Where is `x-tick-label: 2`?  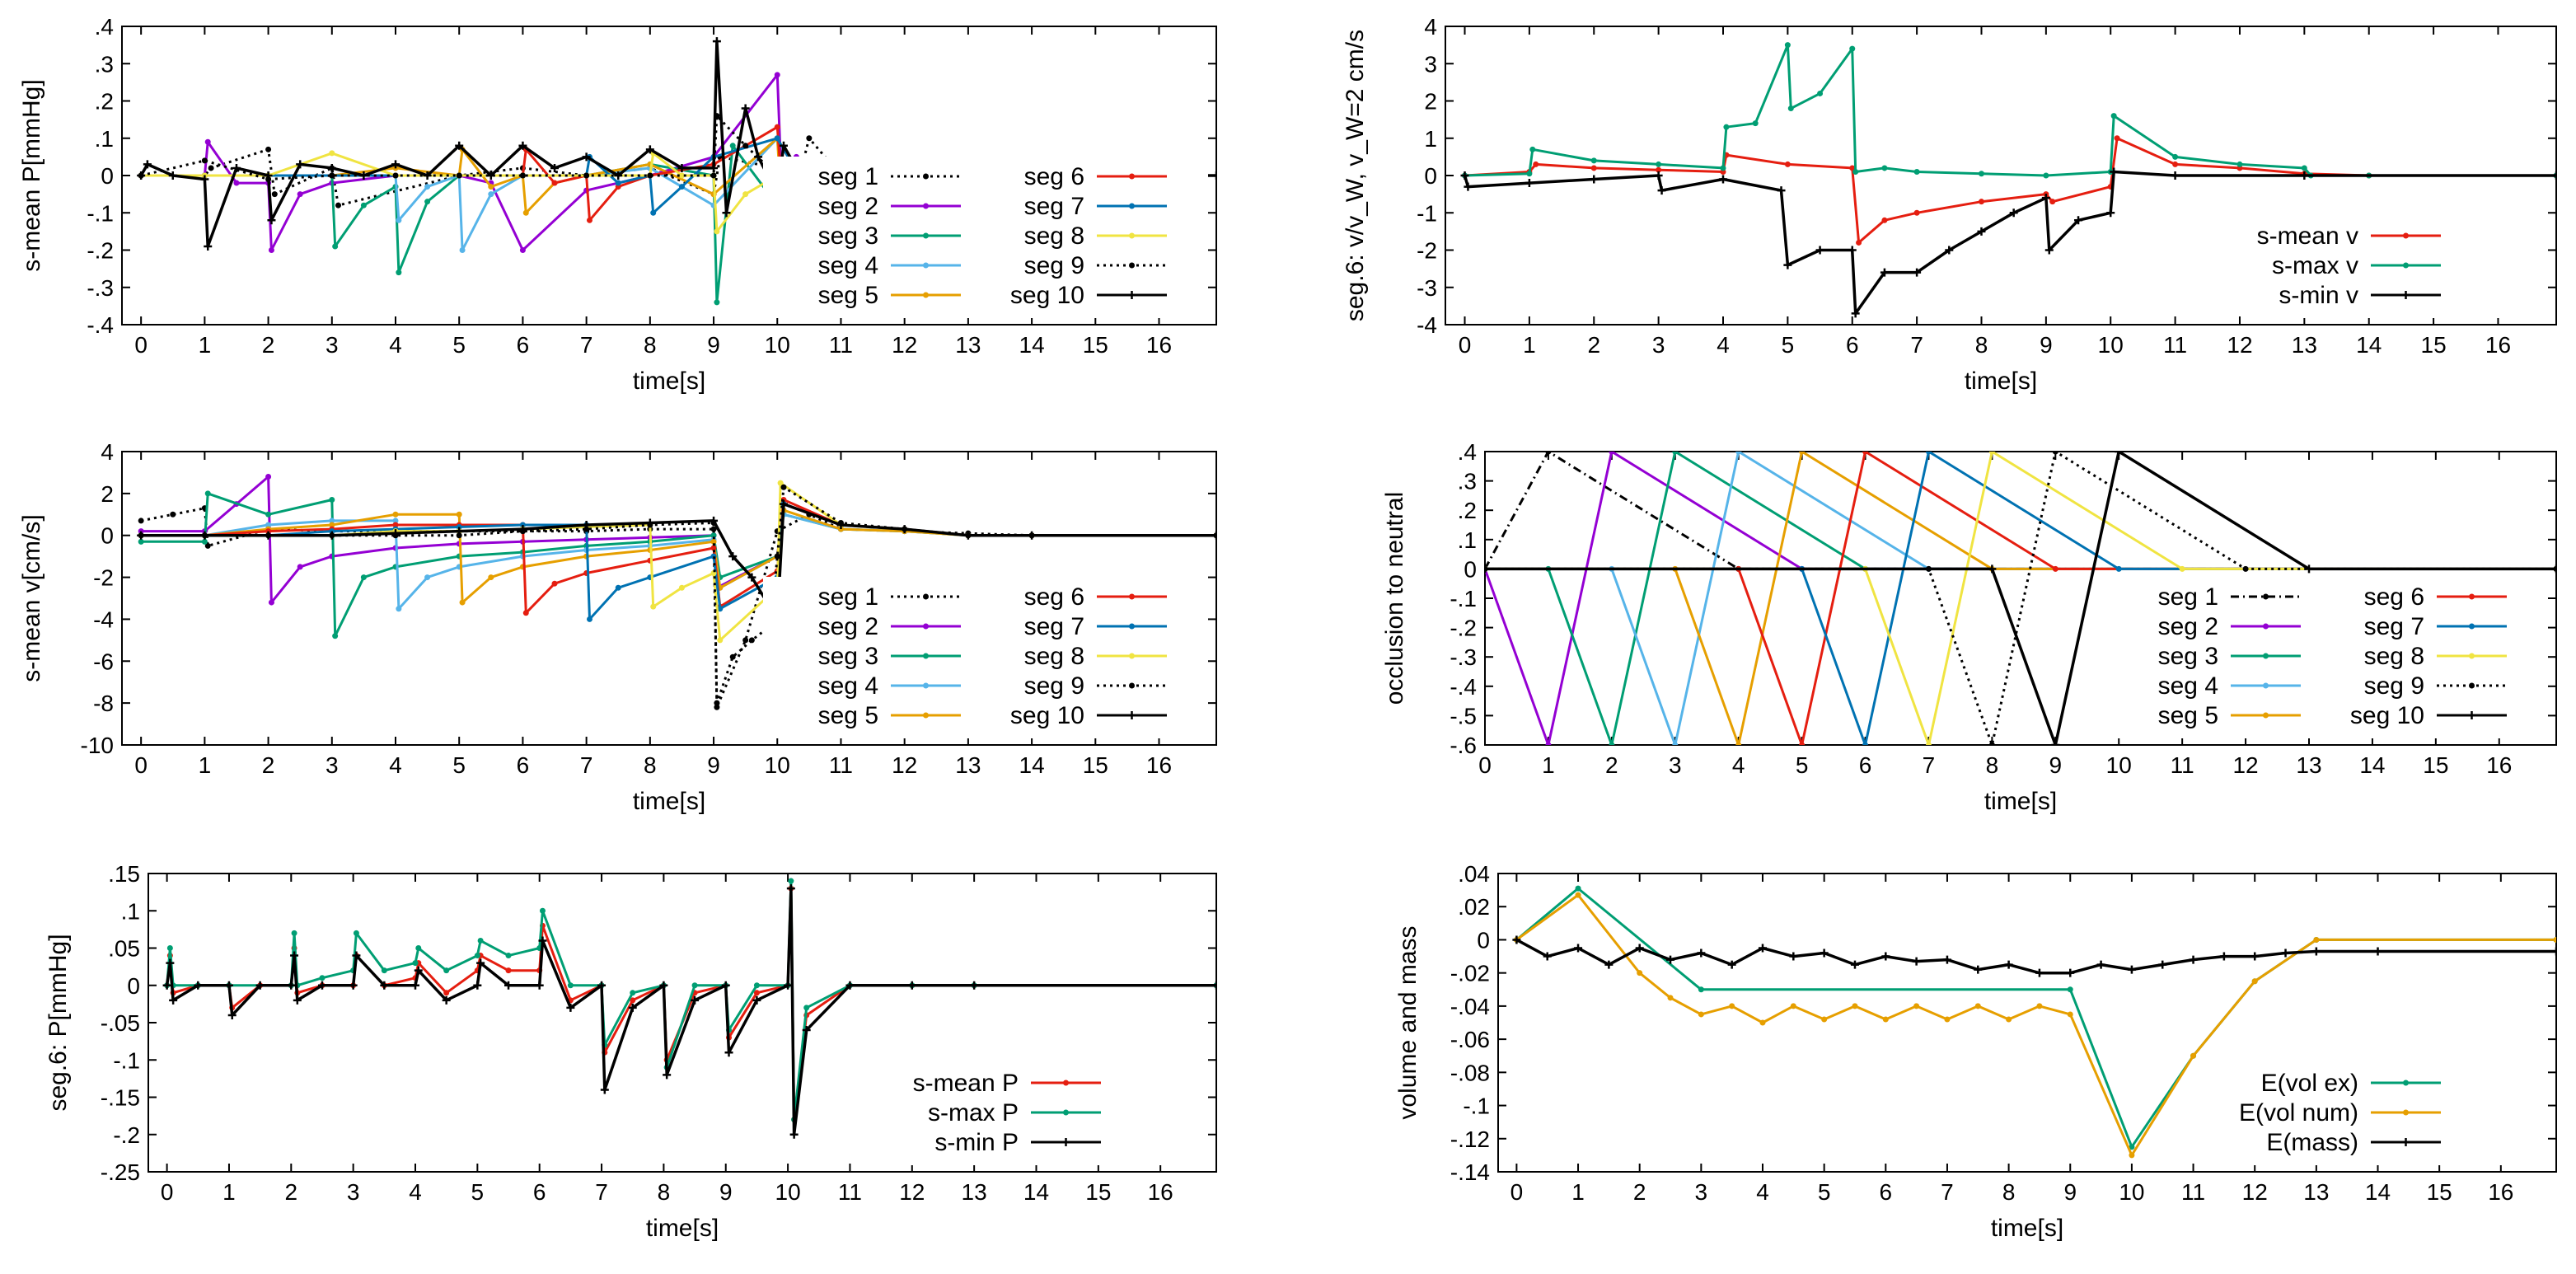 x-tick-label: 2 is located at coordinates (268, 765).